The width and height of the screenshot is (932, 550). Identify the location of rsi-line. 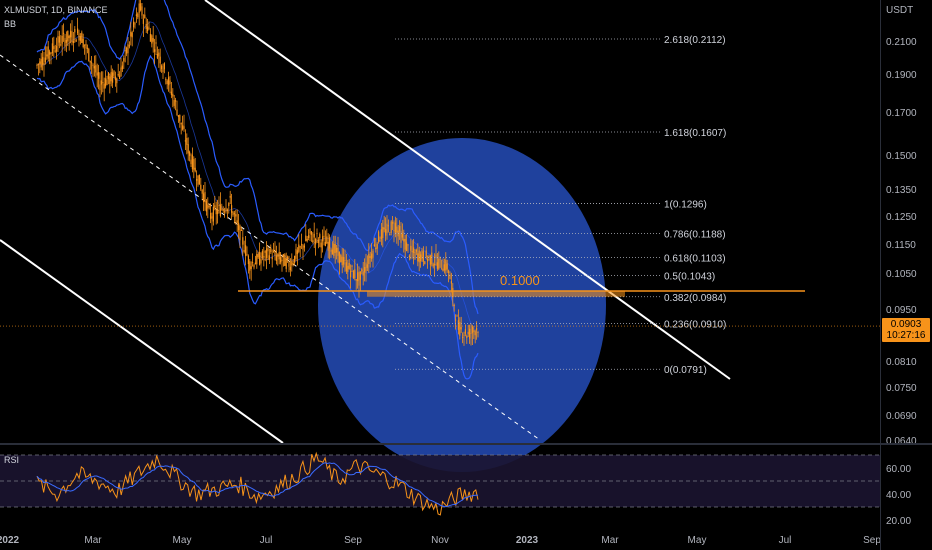
(257, 483).